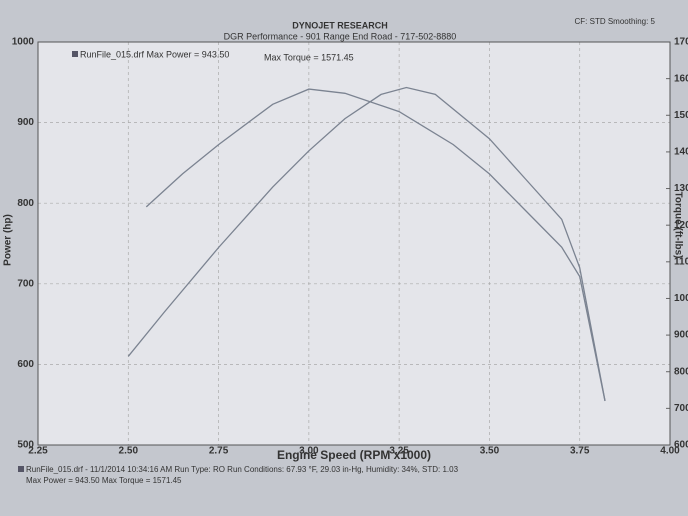  Describe the element at coordinates (340, 25) in the screenshot. I see `chart-title: DYNOJET RESEARCH` at that location.